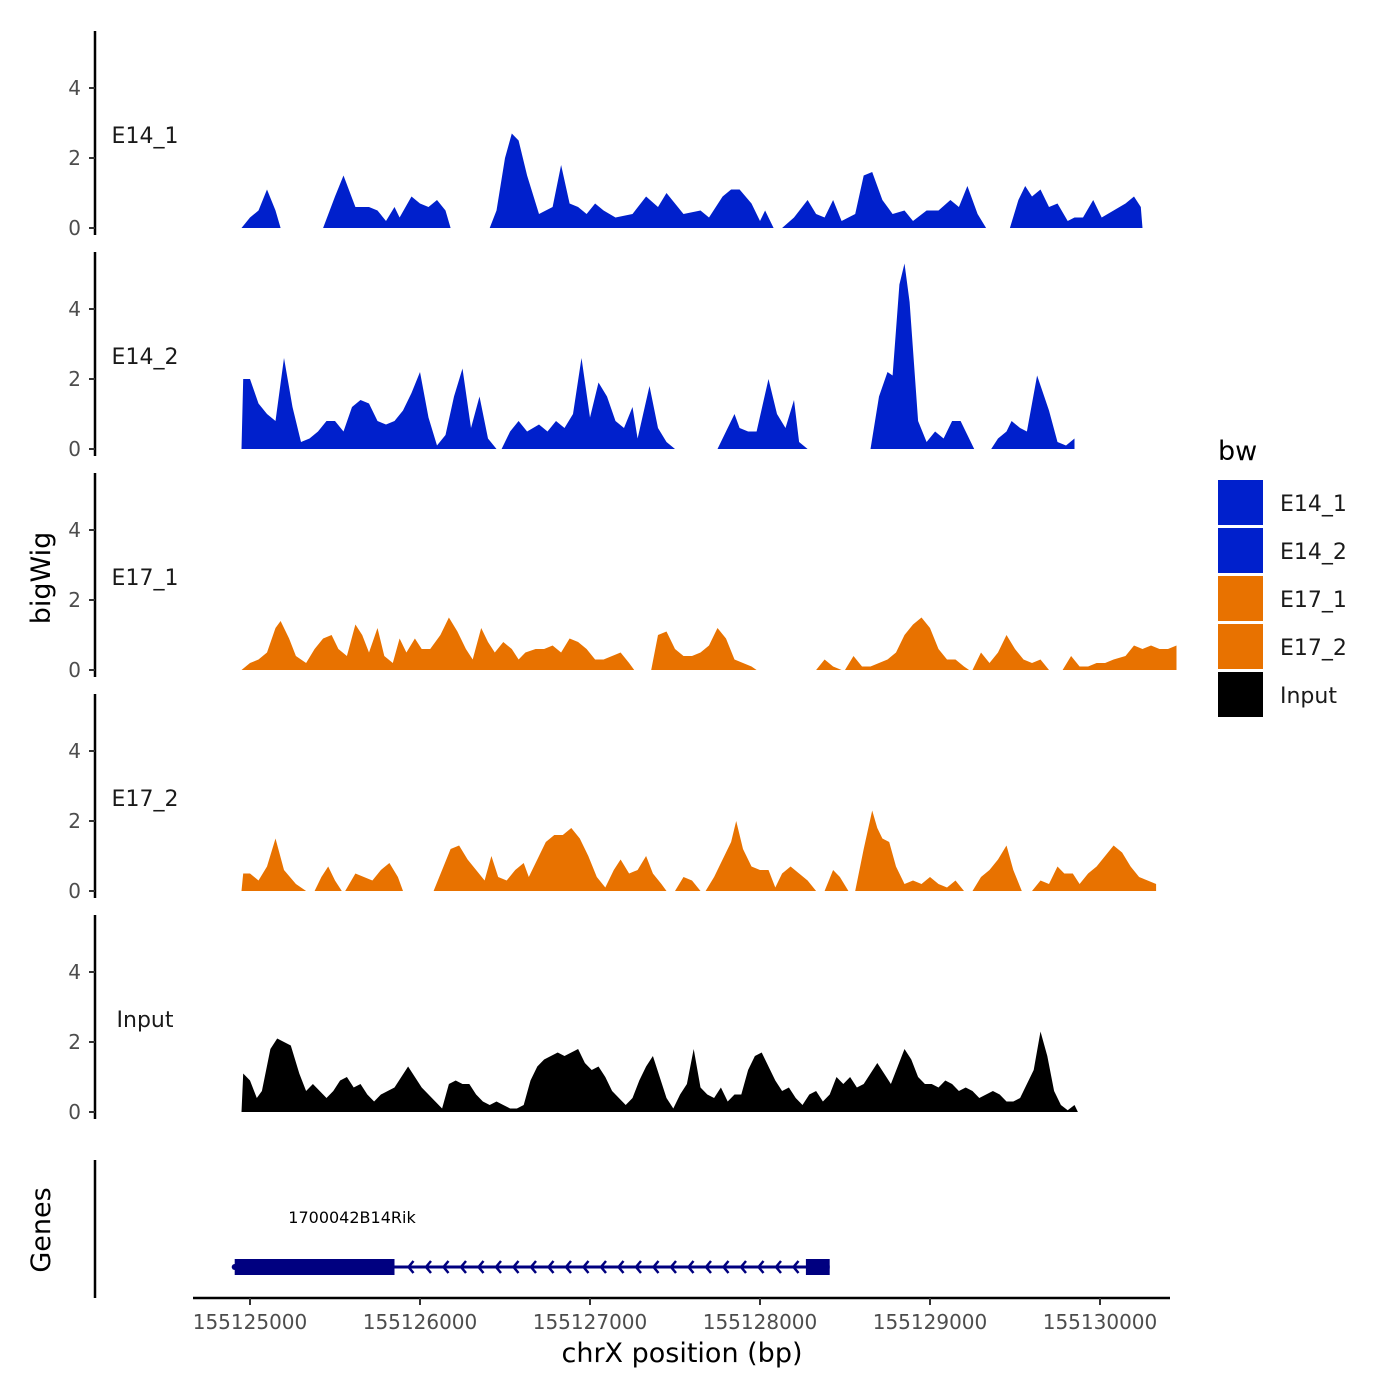 This screenshot has height=1400, width=1400. What do you see at coordinates (145, 799) in the screenshot?
I see `track-label: E17_2` at bounding box center [145, 799].